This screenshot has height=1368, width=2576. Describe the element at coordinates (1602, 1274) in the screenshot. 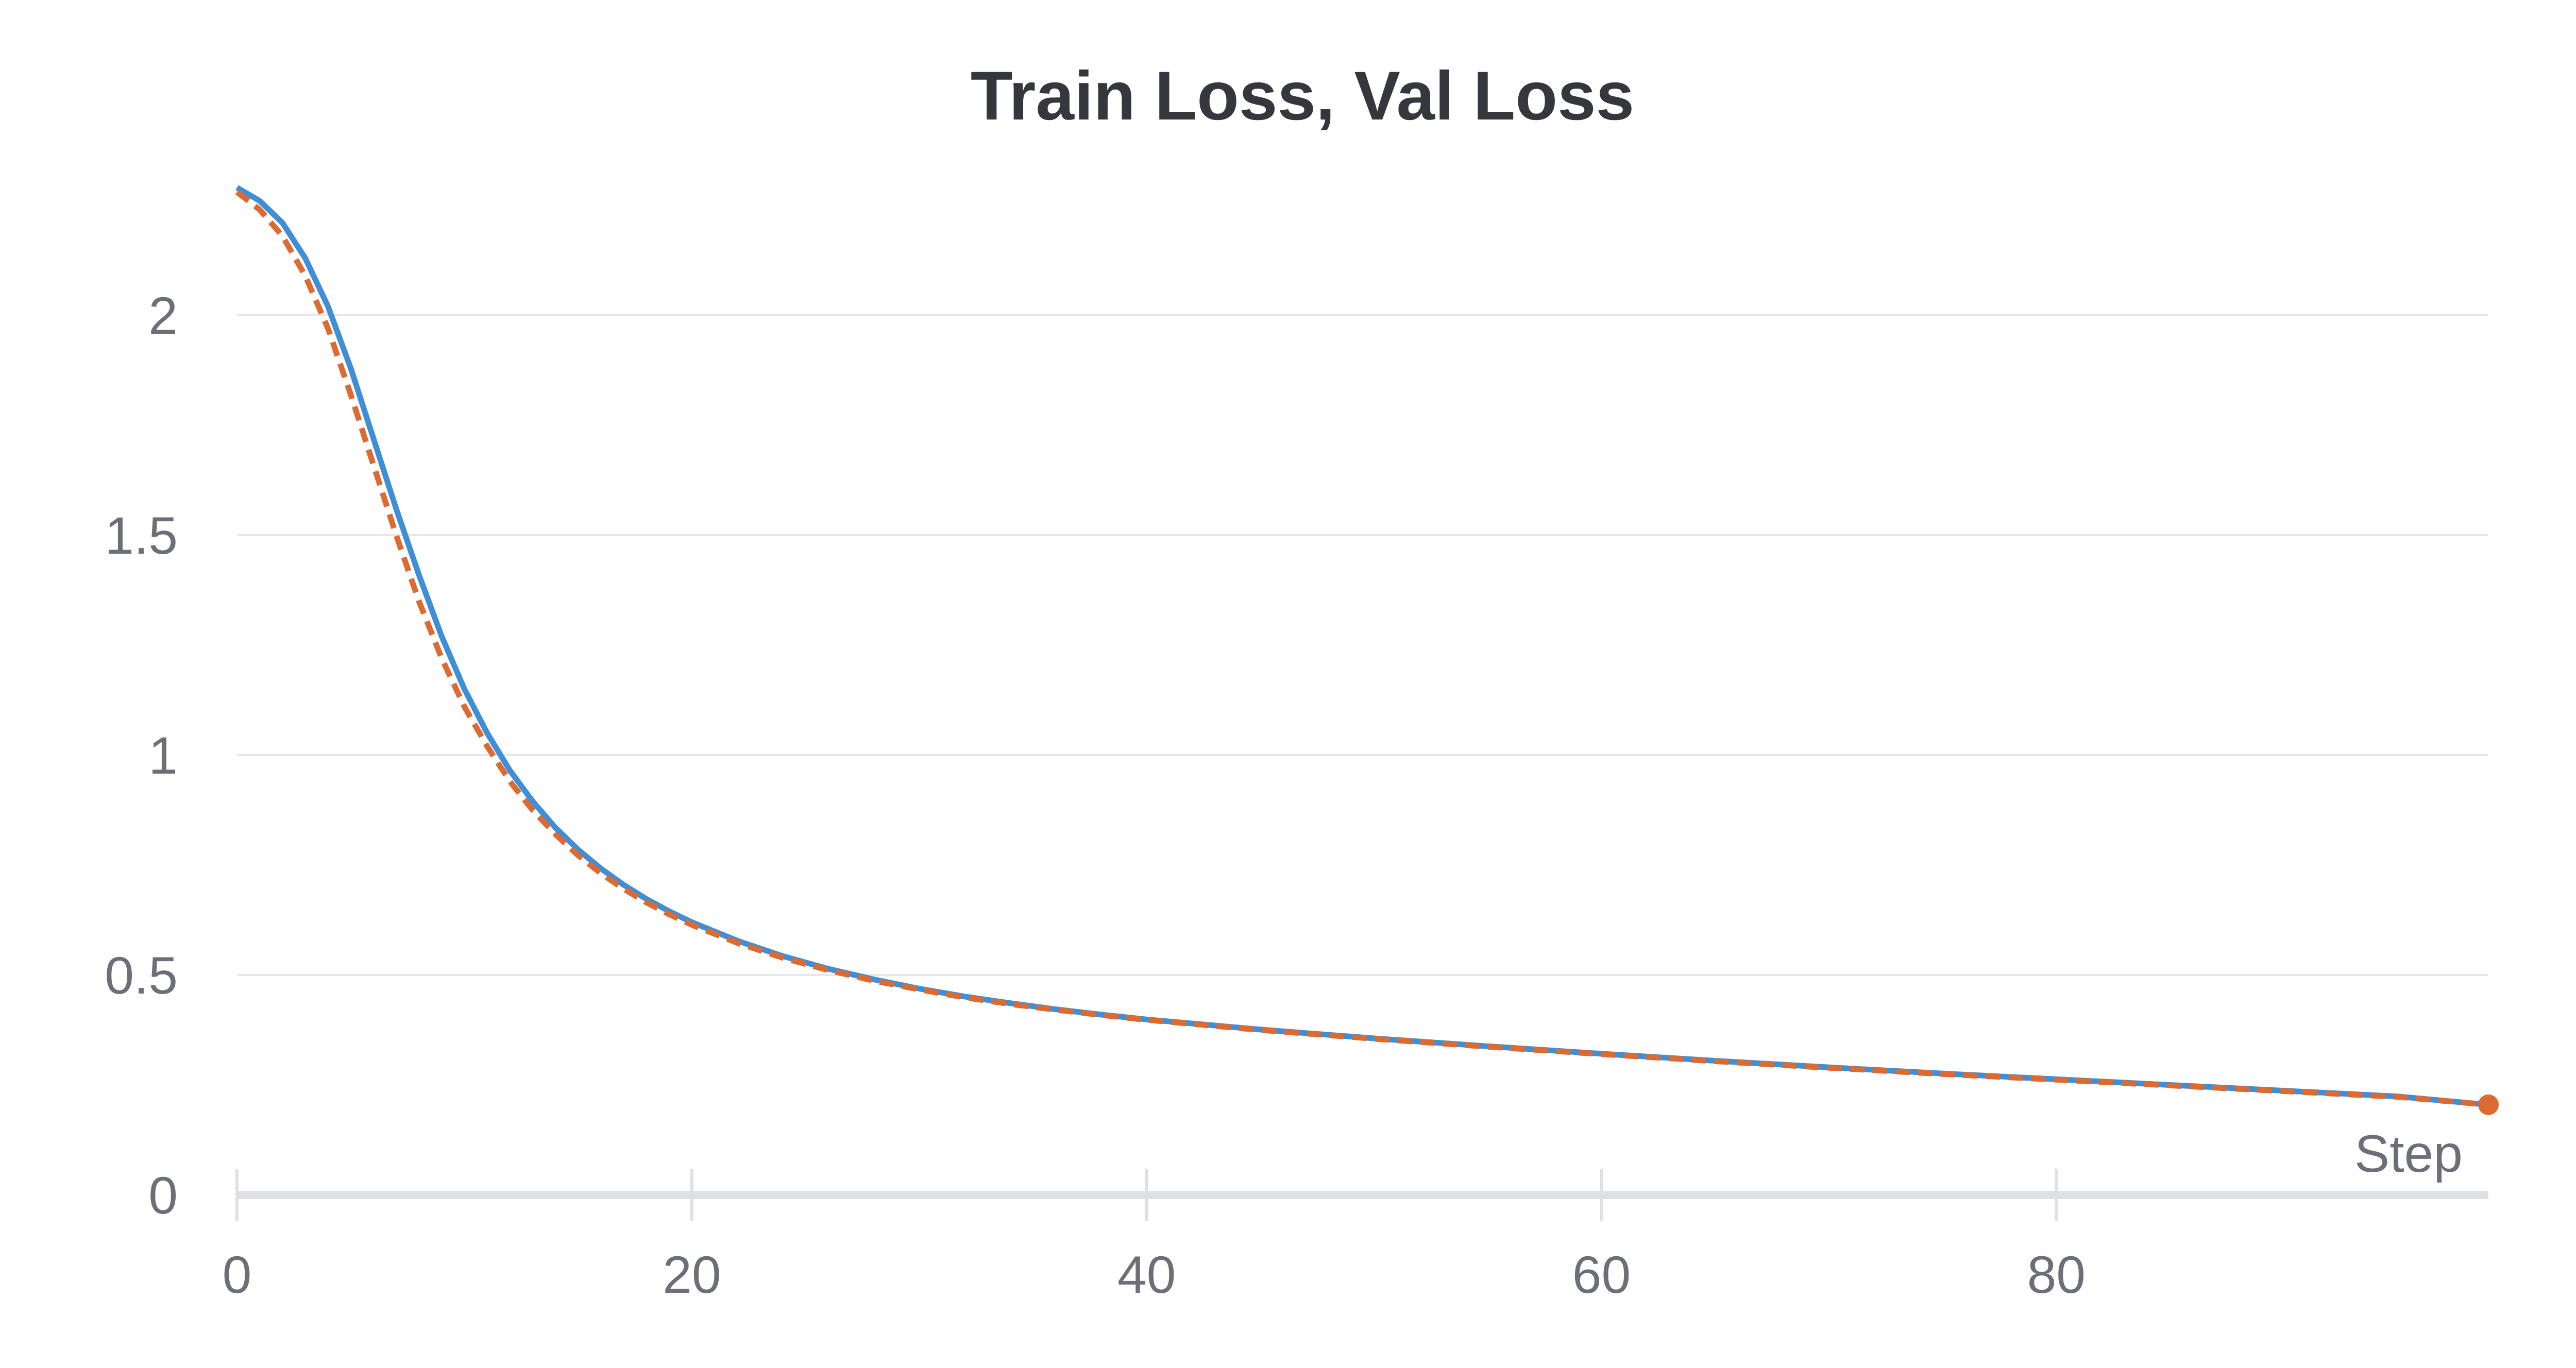

I see `x-tick-label: 60` at that location.